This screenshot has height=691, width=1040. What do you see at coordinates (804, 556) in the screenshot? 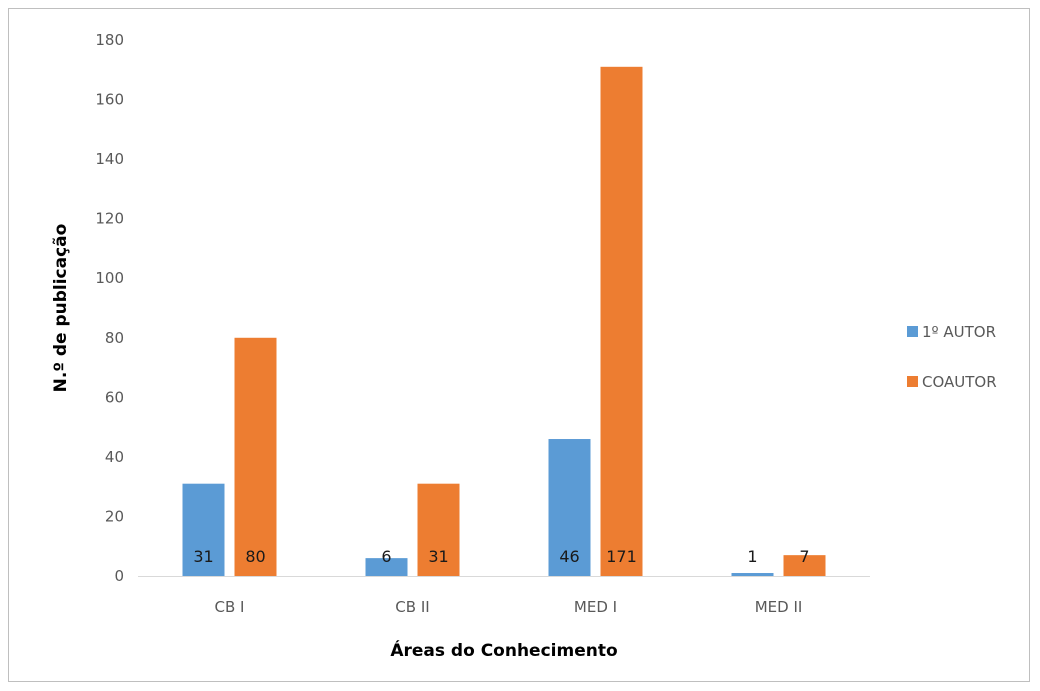
I see `data-label: 7` at bounding box center [804, 556].